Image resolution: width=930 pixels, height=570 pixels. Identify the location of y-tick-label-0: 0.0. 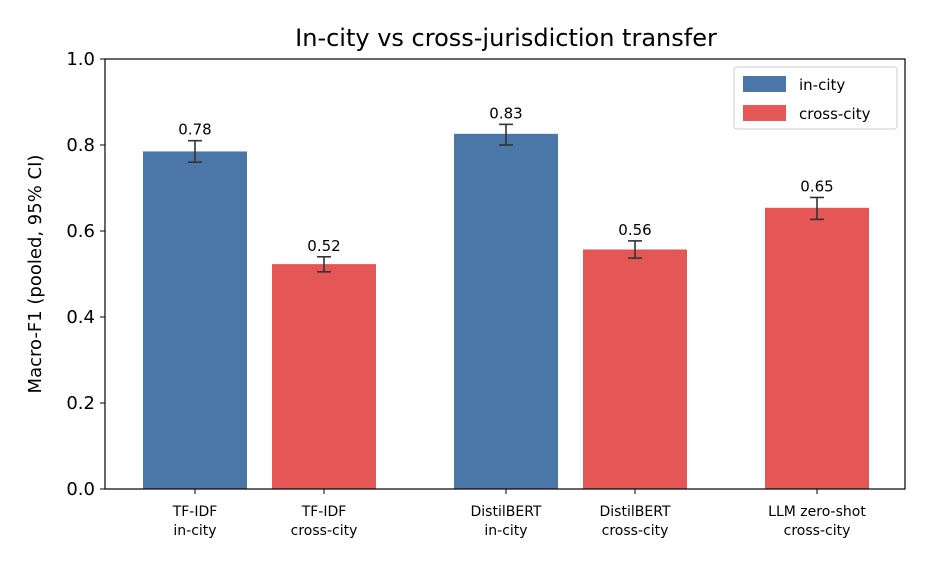
(80, 489).